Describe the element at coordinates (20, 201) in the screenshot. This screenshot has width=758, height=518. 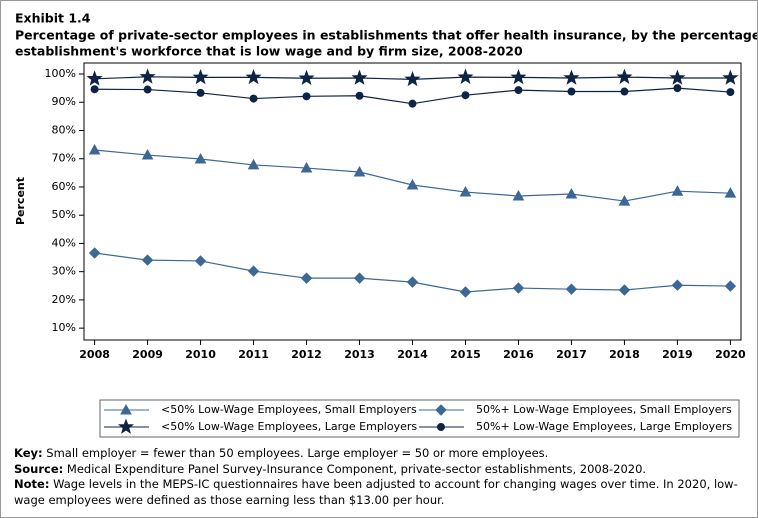
I see `y-axis-label: Percent` at that location.